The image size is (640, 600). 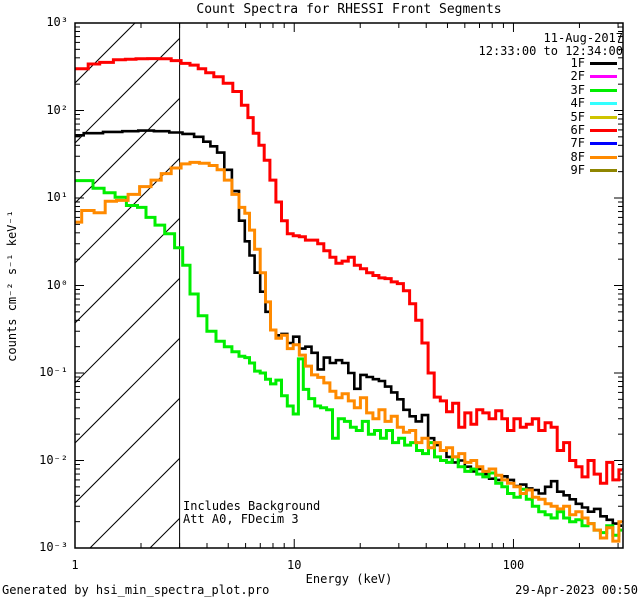 I want to click on y-tick-label: 10¹, so click(x=57, y=197).